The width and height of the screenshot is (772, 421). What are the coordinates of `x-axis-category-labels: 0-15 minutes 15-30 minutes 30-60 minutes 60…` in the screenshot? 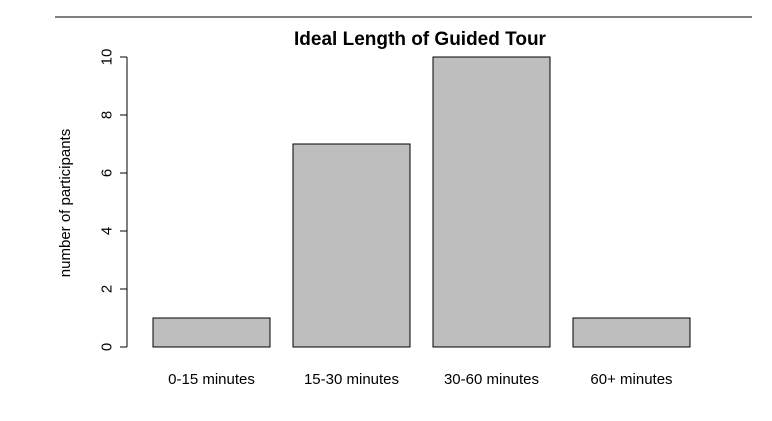 It's located at (420, 379).